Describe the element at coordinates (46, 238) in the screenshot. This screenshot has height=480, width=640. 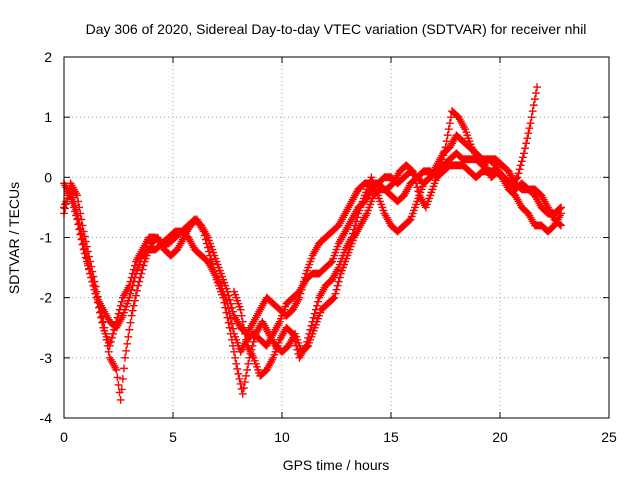
I see `y-tick-label: -1` at that location.